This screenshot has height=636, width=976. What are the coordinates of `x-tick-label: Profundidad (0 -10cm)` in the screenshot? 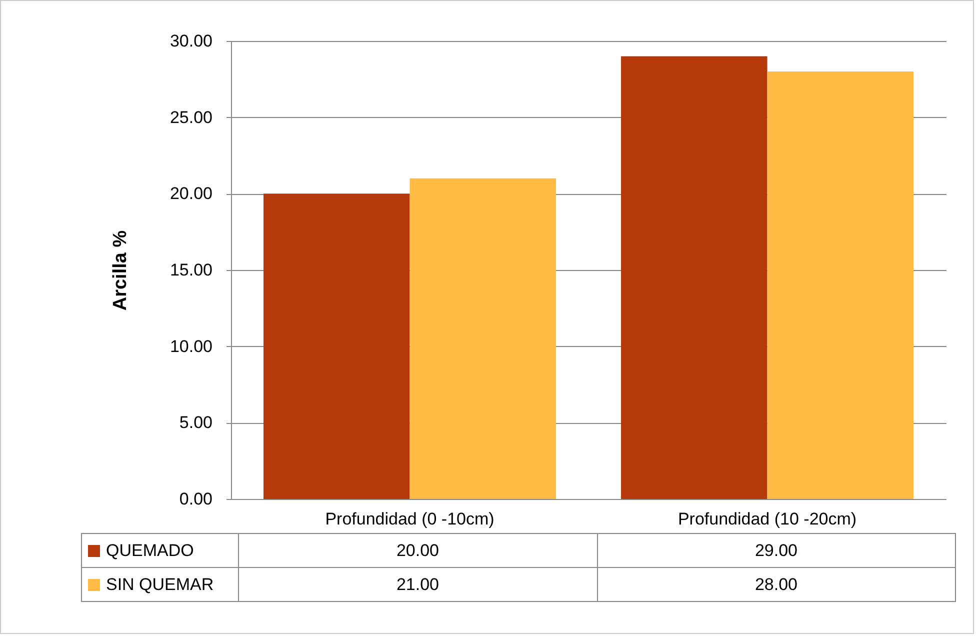 It's located at (409, 519).